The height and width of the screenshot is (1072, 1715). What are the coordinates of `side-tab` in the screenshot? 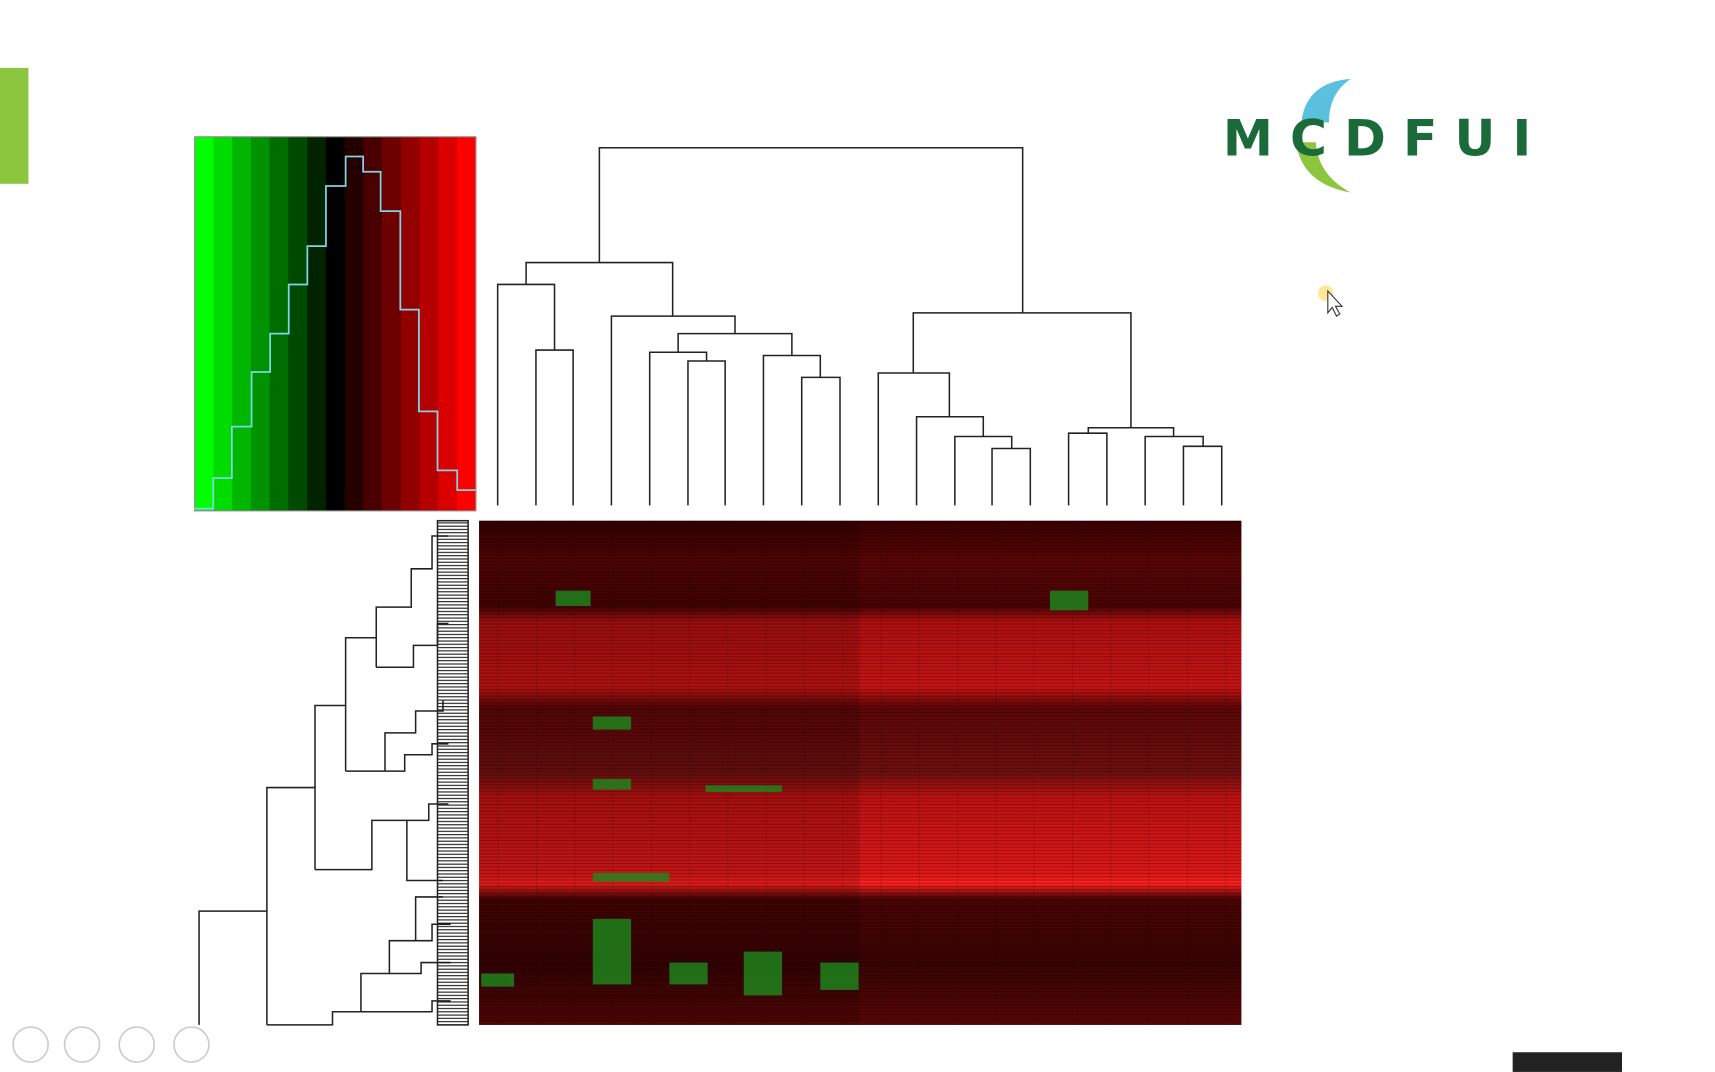 It's located at (14, 125).